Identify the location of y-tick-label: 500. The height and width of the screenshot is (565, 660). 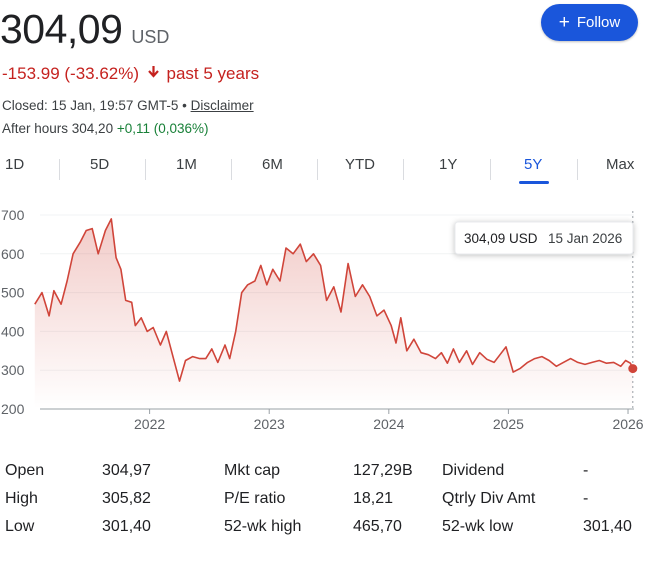
(13, 293).